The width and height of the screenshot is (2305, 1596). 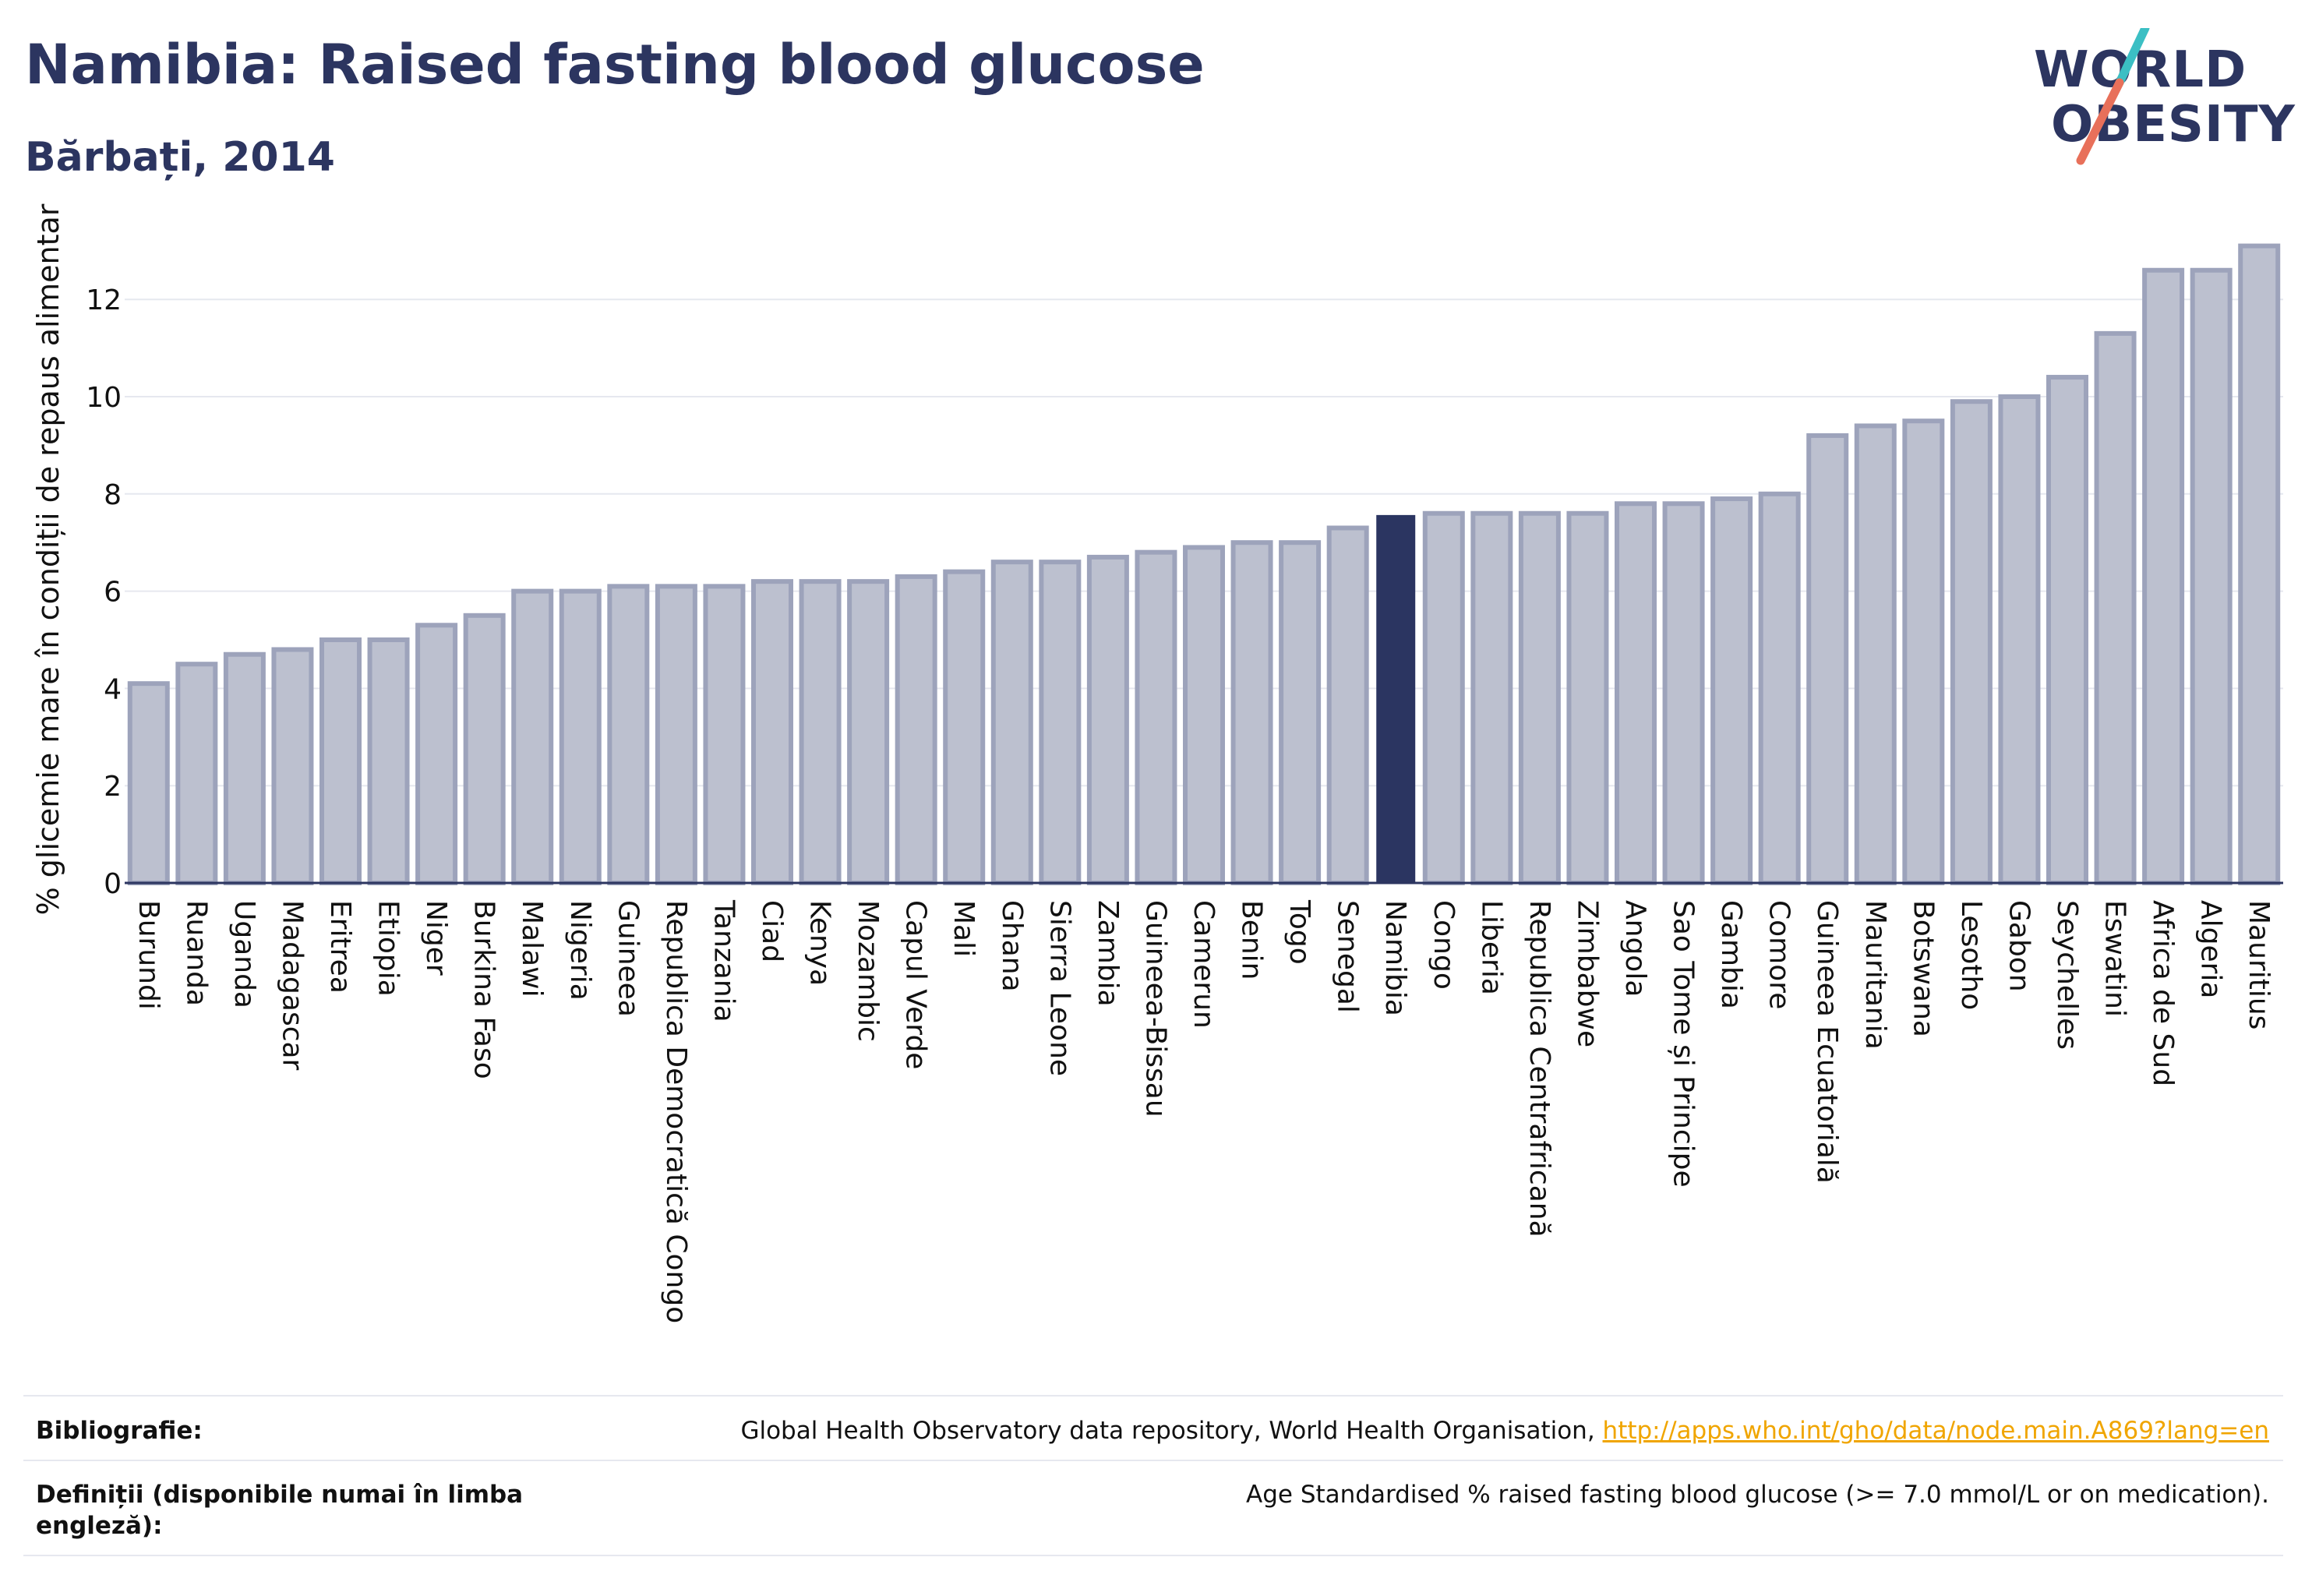 I want to click on x-tick-label: Gambia, so click(x=1731, y=954).